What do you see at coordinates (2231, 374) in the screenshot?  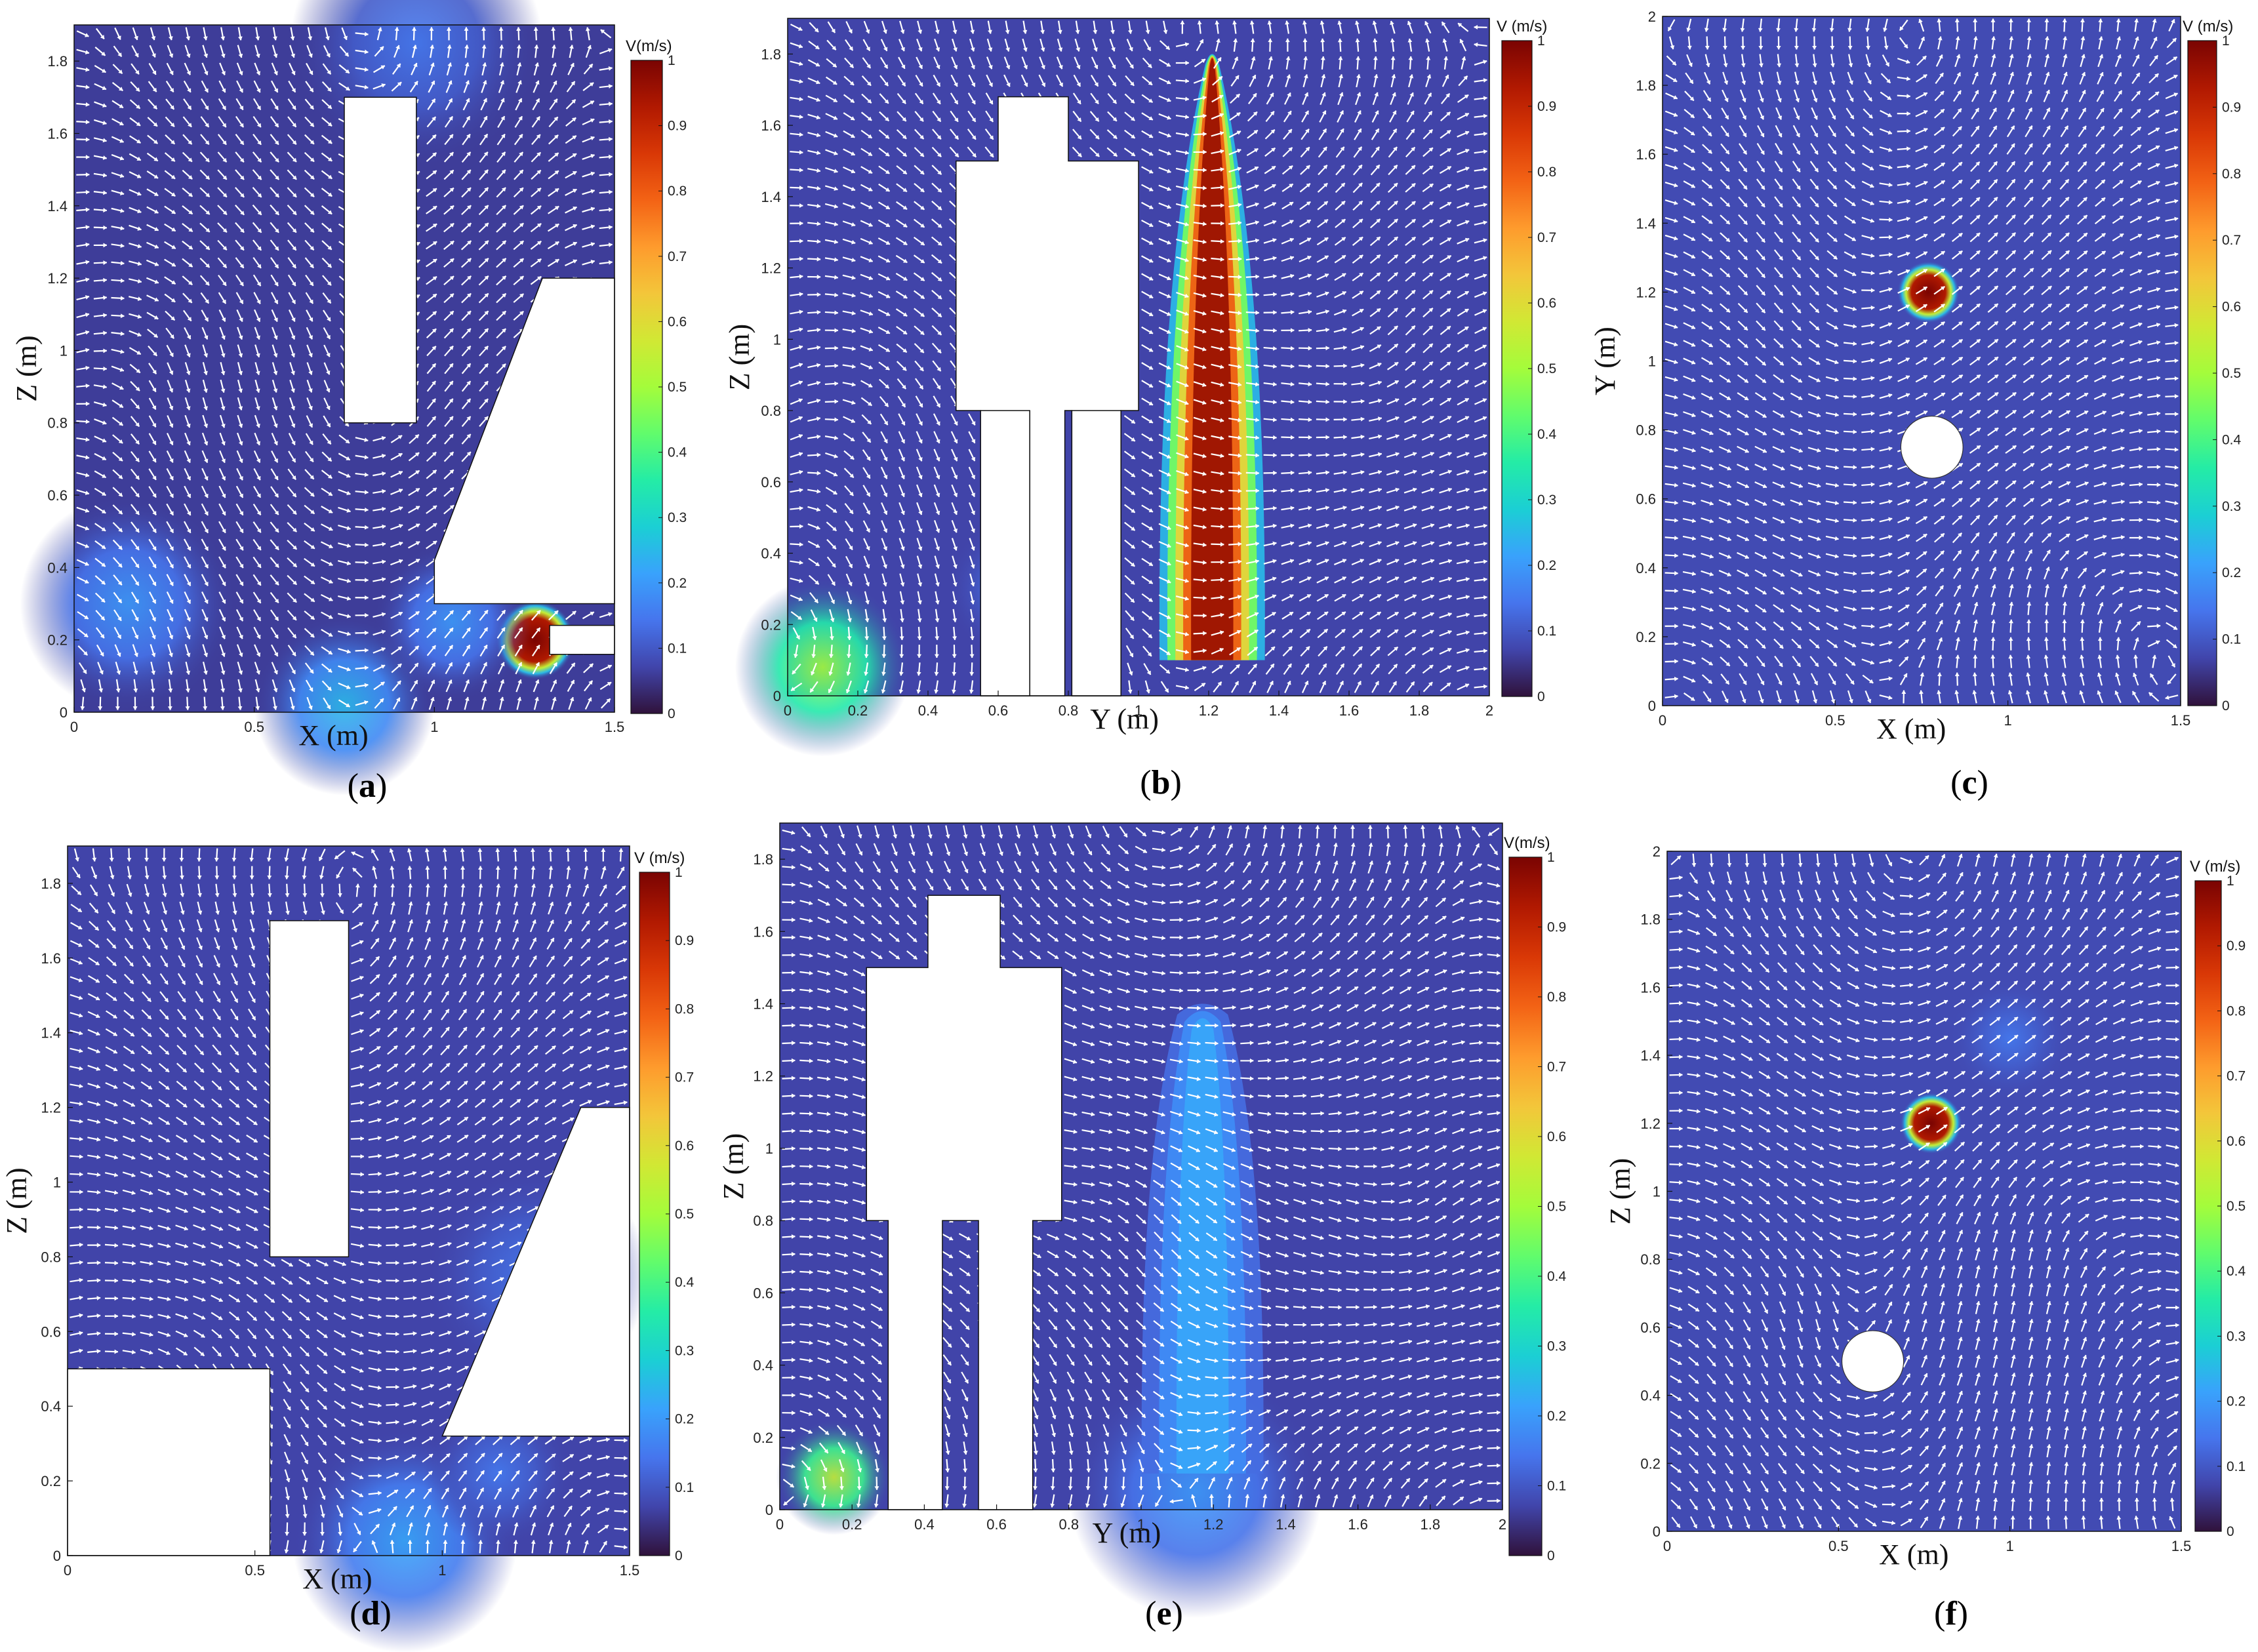 I see `colorbar-tick-label: 0.5` at bounding box center [2231, 374].